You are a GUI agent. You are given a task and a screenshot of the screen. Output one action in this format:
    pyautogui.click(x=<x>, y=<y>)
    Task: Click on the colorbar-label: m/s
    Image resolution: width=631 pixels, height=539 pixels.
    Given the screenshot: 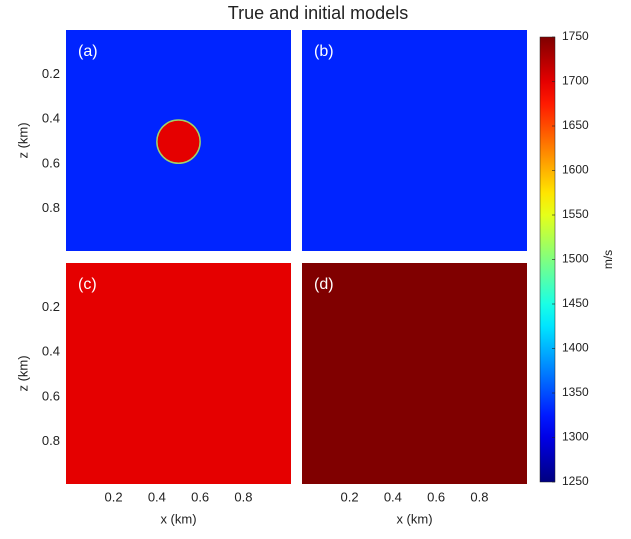 What is the action you would take?
    pyautogui.click(x=608, y=259)
    